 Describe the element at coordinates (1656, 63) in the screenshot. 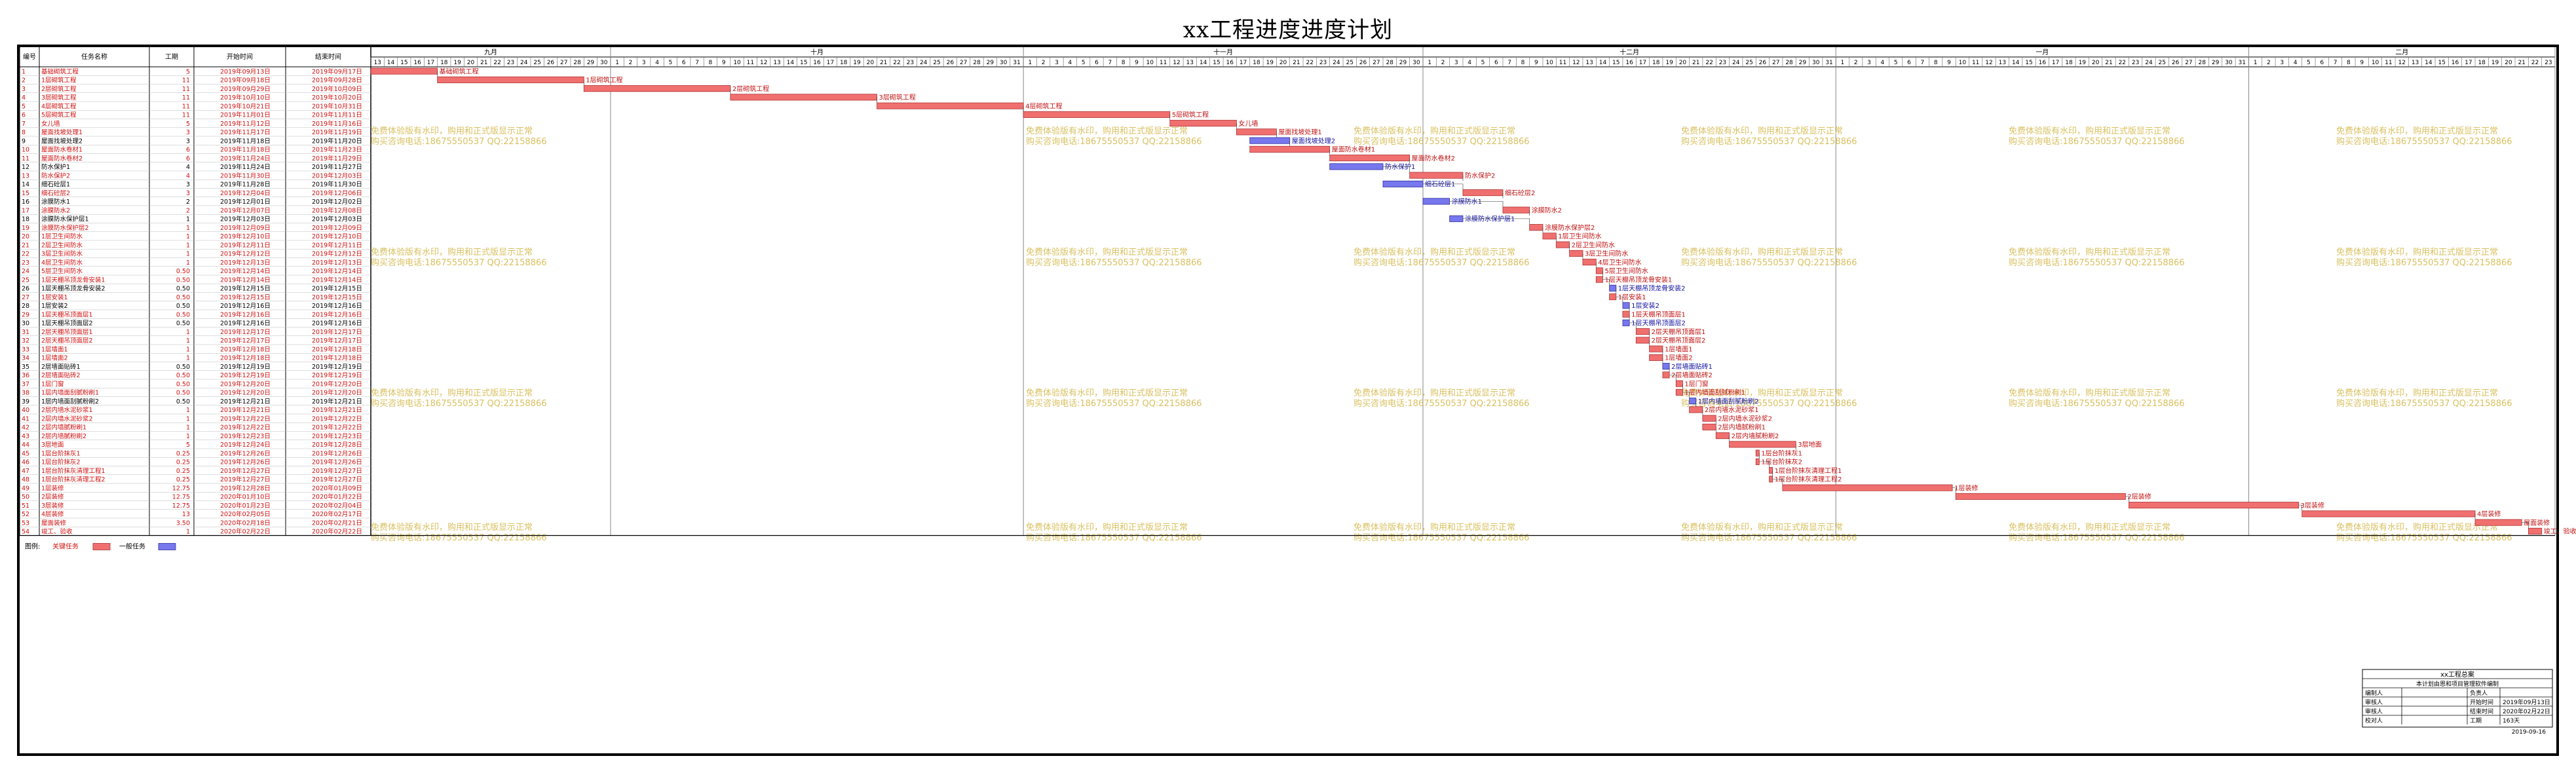

I see `day-label: 18` at that location.